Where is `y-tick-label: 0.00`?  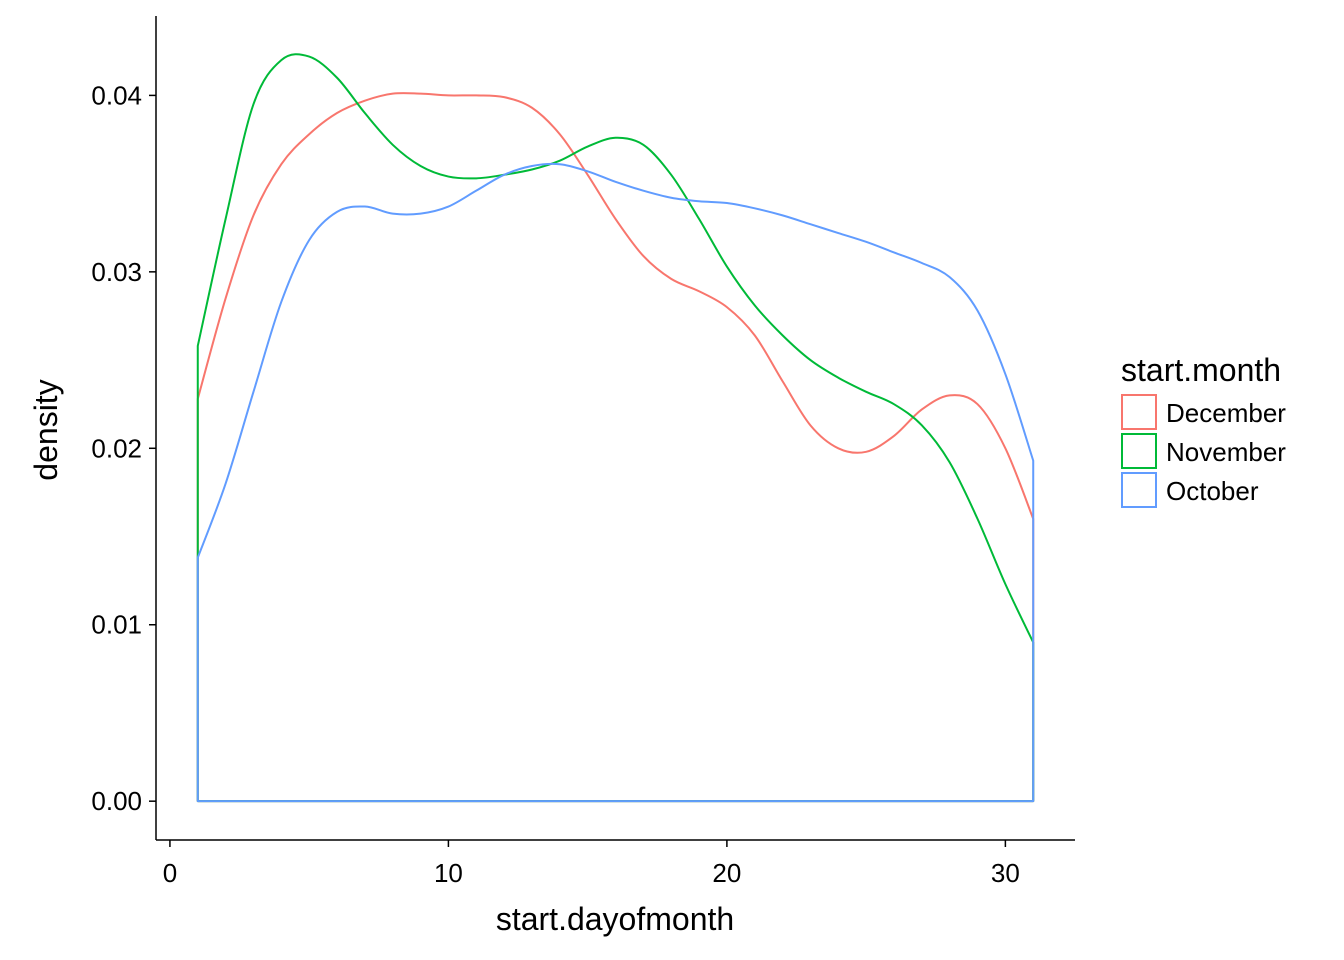
y-tick-label: 0.00 is located at coordinates (116, 801).